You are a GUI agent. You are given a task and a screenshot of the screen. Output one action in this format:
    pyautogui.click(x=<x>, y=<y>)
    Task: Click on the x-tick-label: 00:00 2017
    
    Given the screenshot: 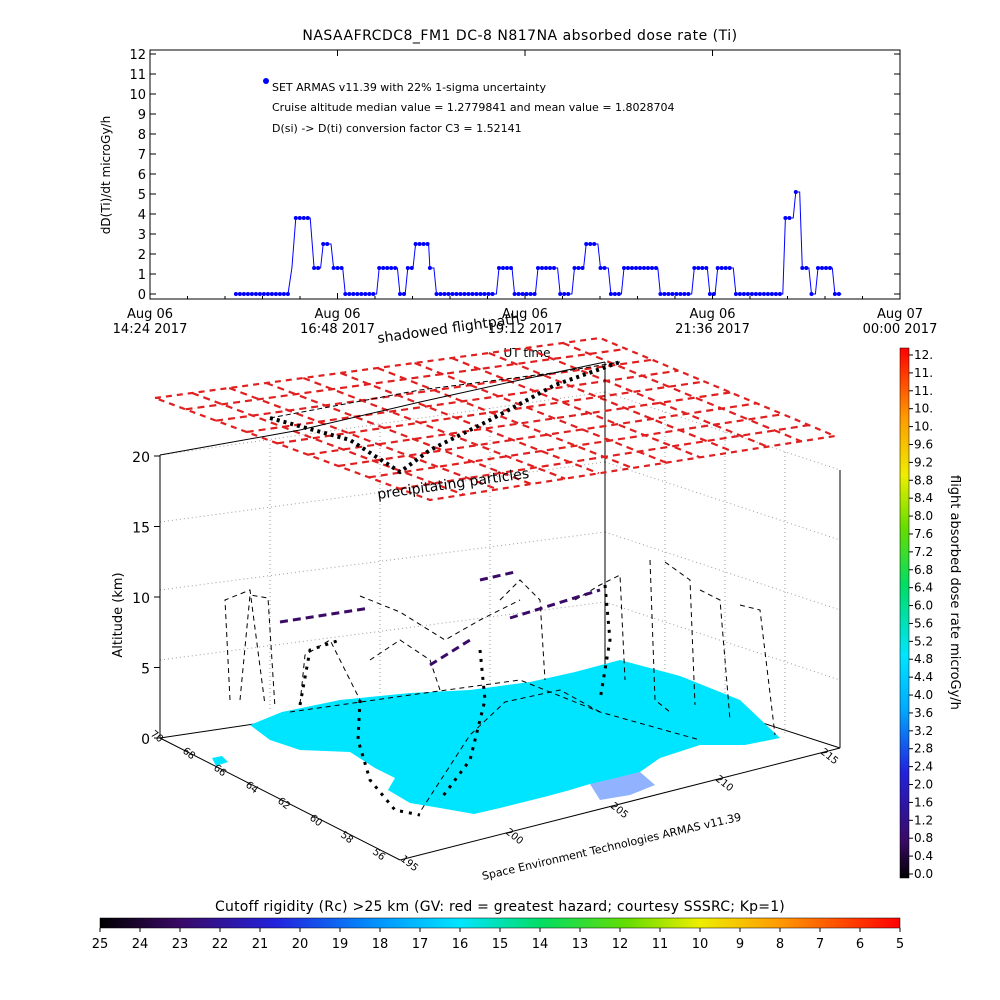 What is the action you would take?
    pyautogui.click(x=900, y=329)
    